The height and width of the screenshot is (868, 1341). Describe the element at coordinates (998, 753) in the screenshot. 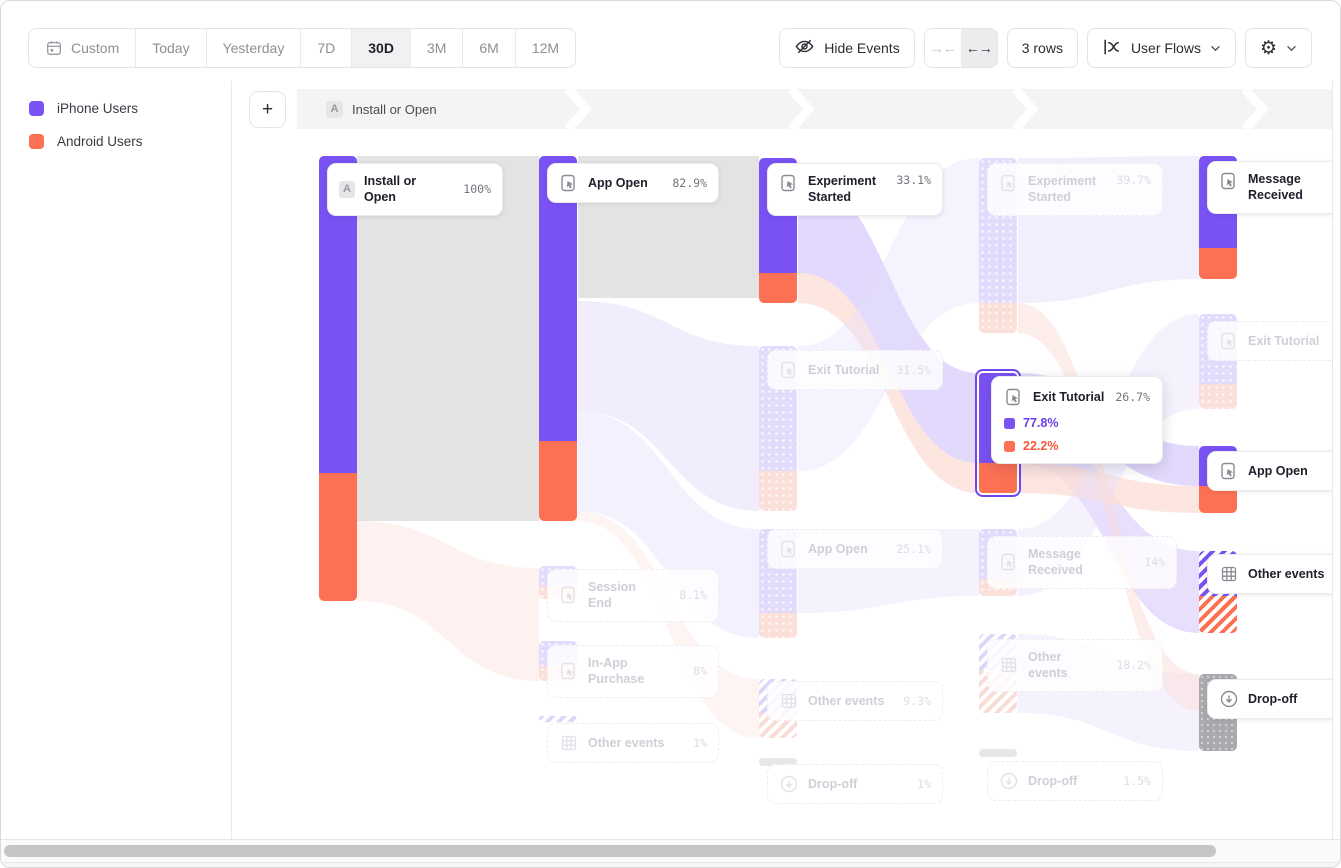

I see `node-bar-drop-off-col4` at that location.